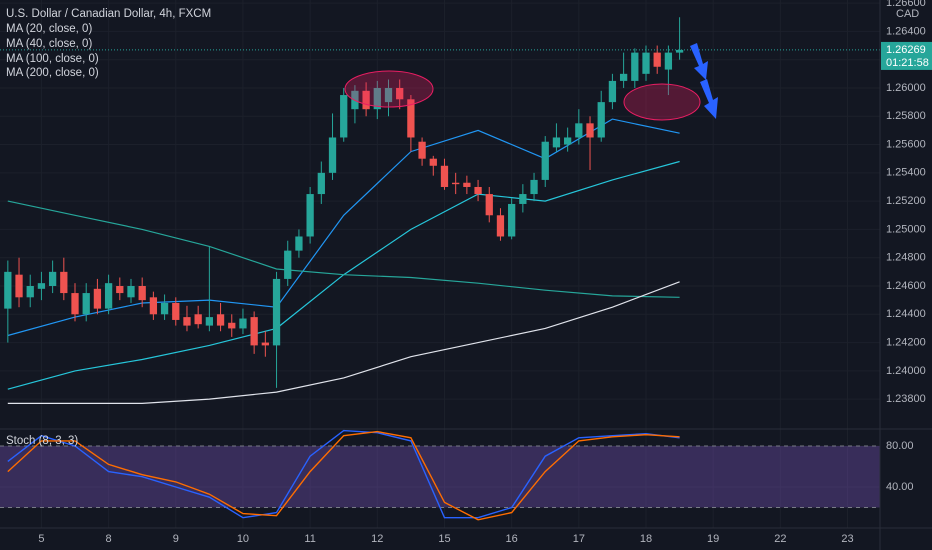 The height and width of the screenshot is (550, 932). I want to click on x-tick-label: 16, so click(512, 539).